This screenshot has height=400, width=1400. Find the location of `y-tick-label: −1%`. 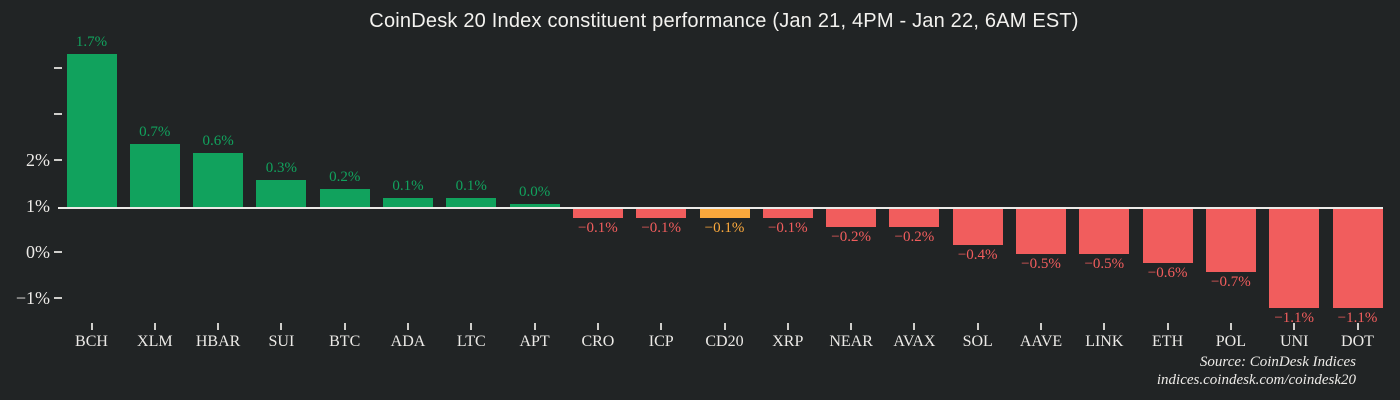

y-tick-label: −1% is located at coordinates (32, 297).